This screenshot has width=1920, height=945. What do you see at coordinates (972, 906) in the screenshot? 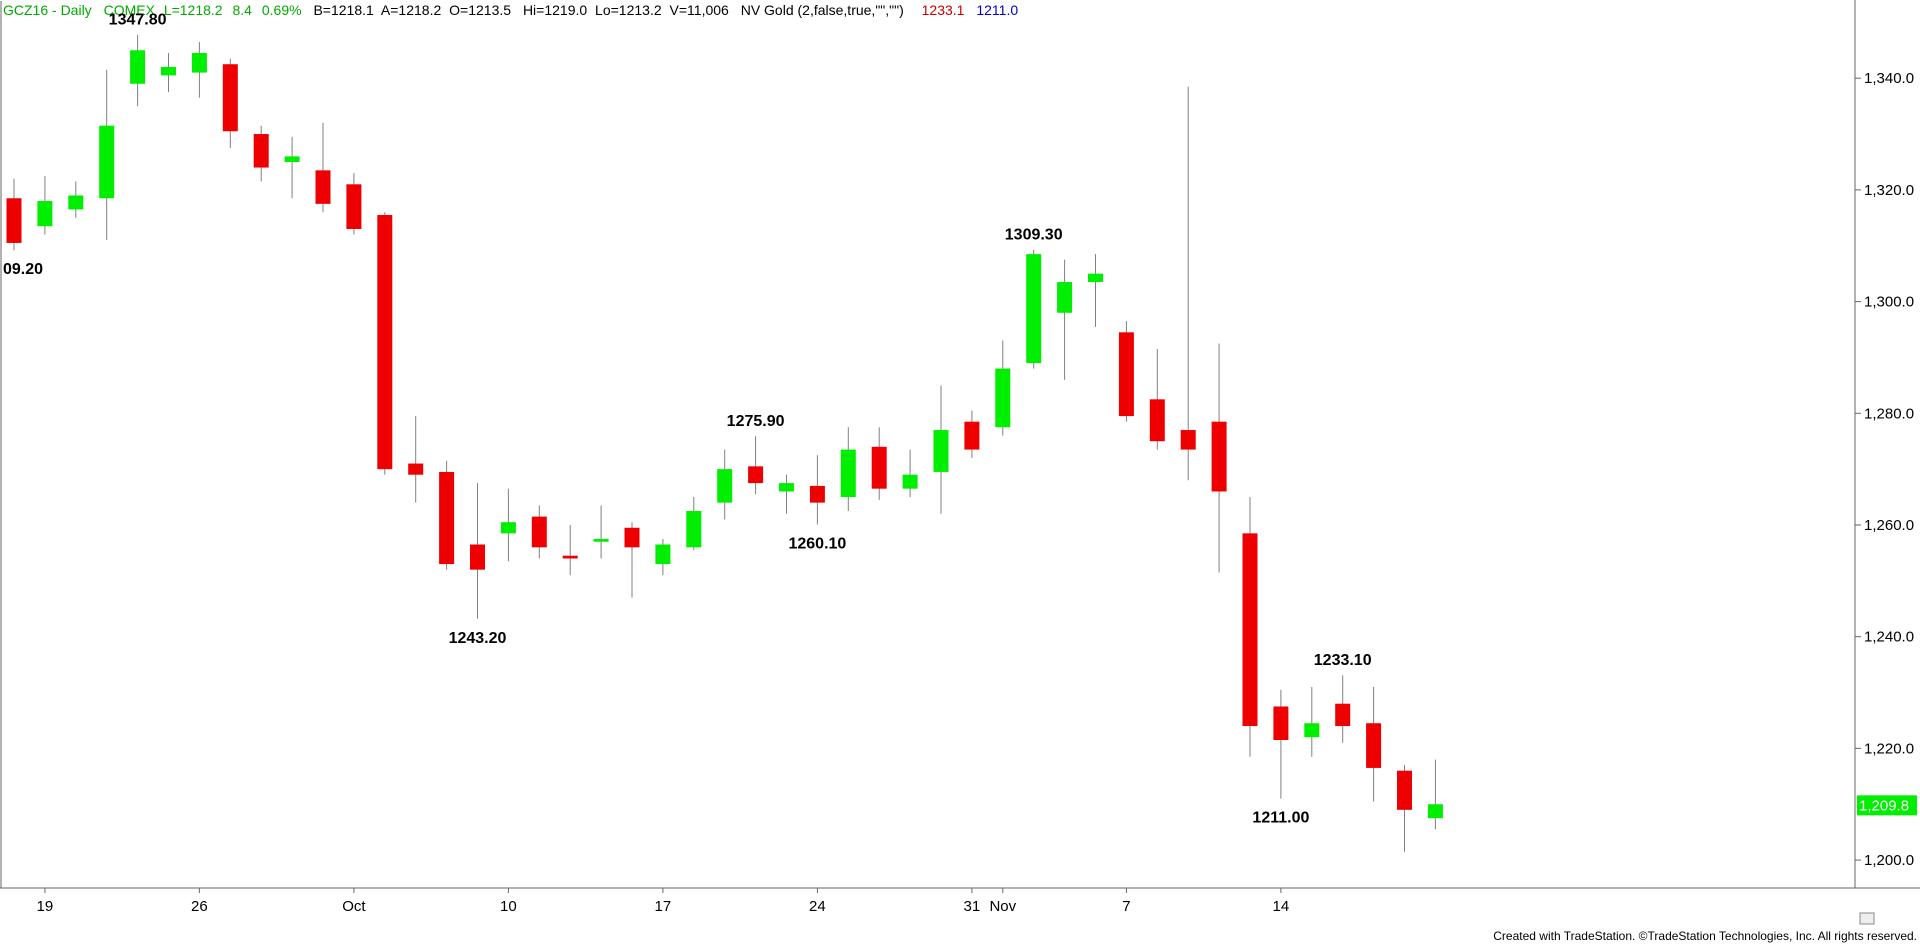
I see `x-tick-label: 31` at bounding box center [972, 906].